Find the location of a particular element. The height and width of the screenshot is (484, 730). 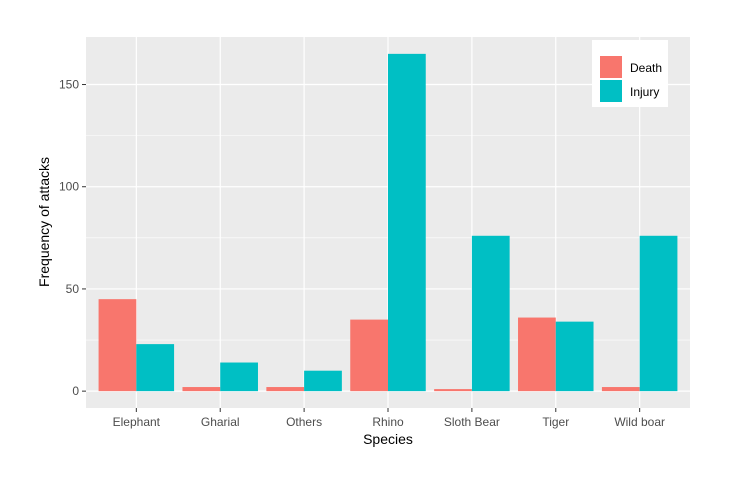

bar-death-elephant is located at coordinates (117, 345).